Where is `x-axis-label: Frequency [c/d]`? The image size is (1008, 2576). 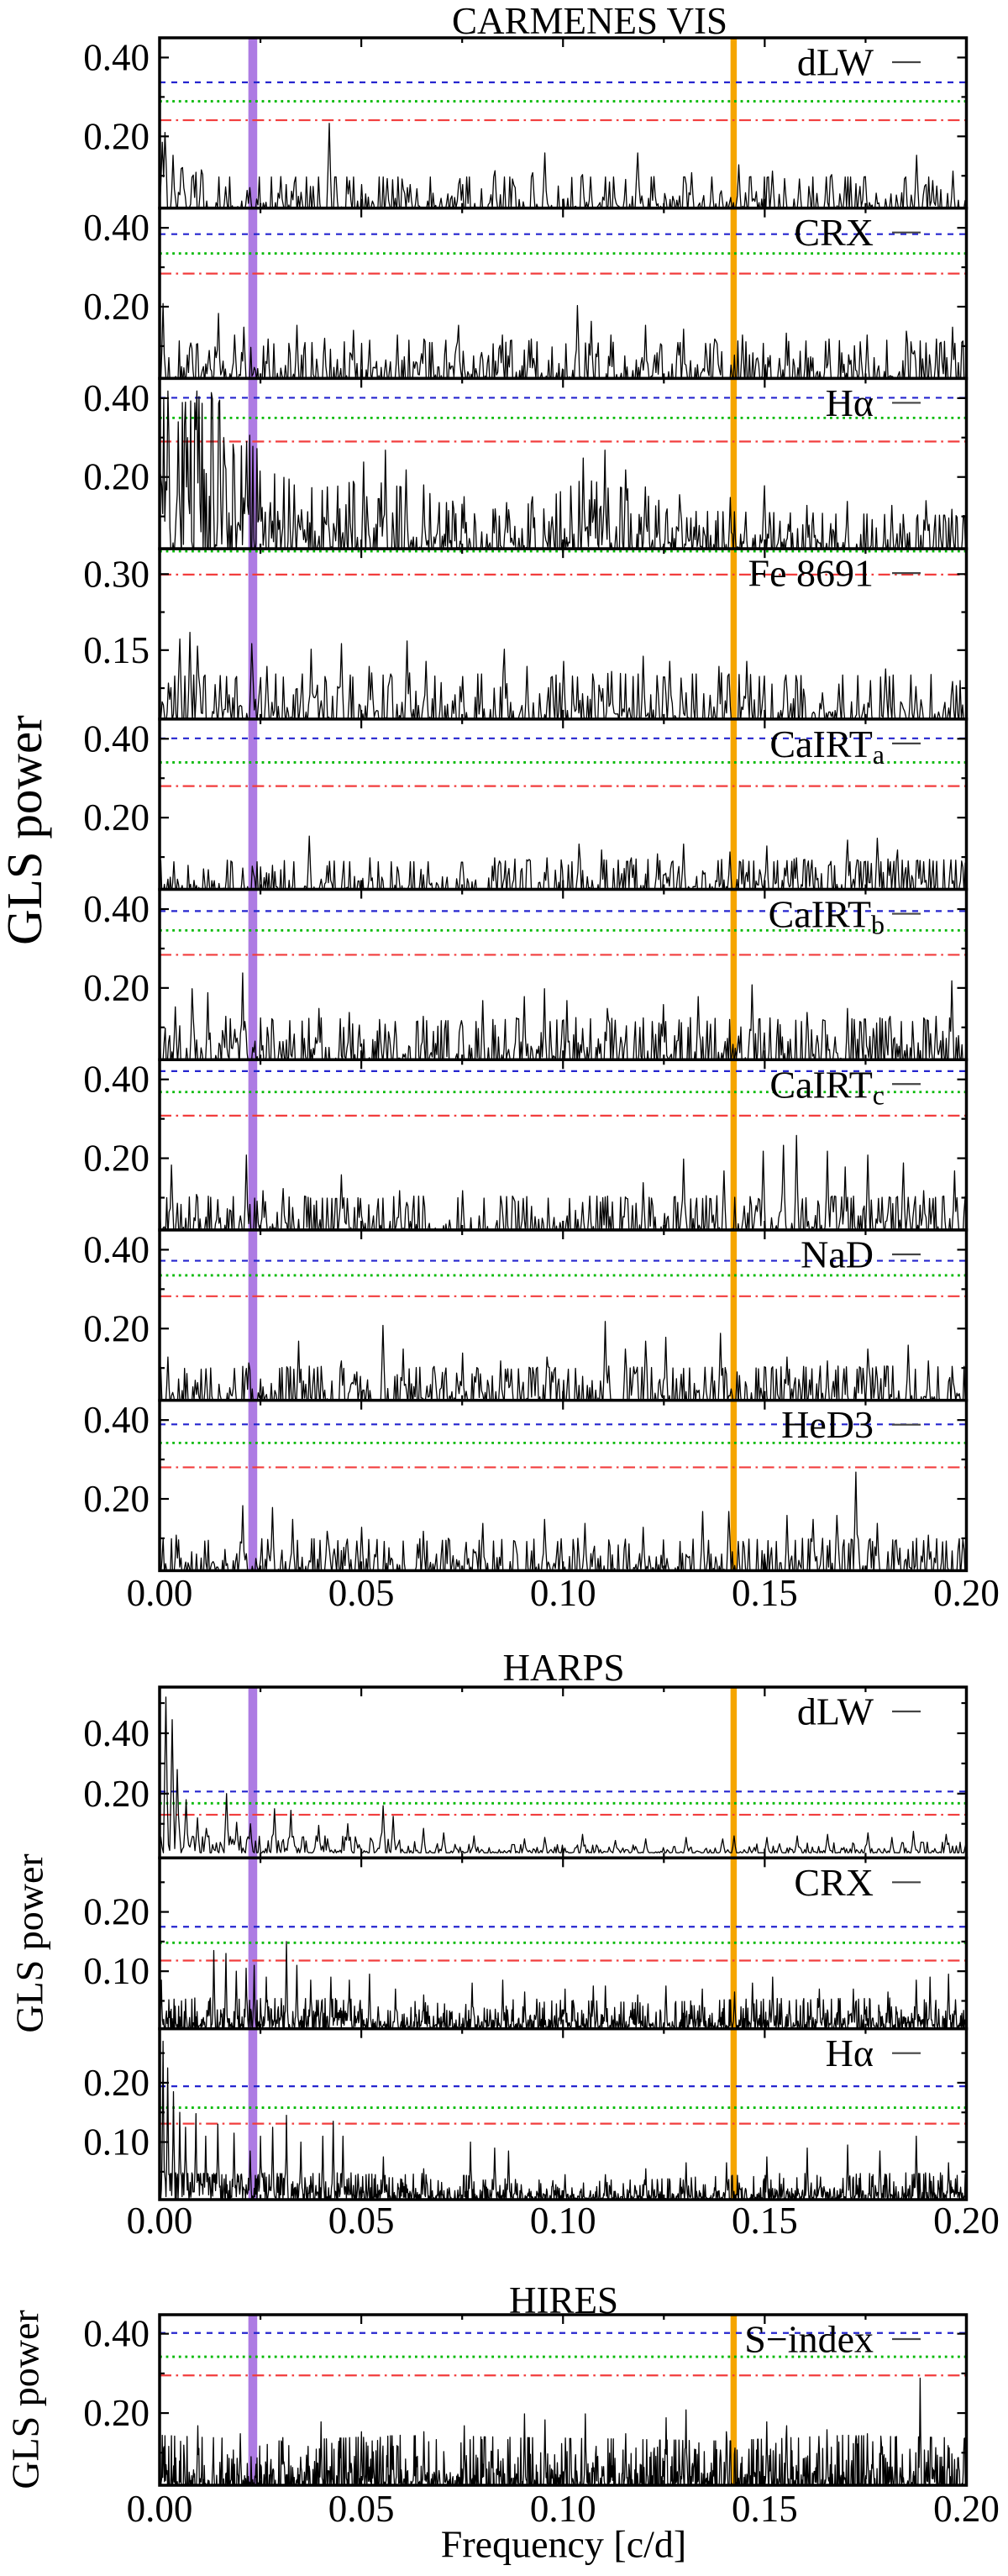 x-axis-label: Frequency [c/d] is located at coordinates (564, 2544).